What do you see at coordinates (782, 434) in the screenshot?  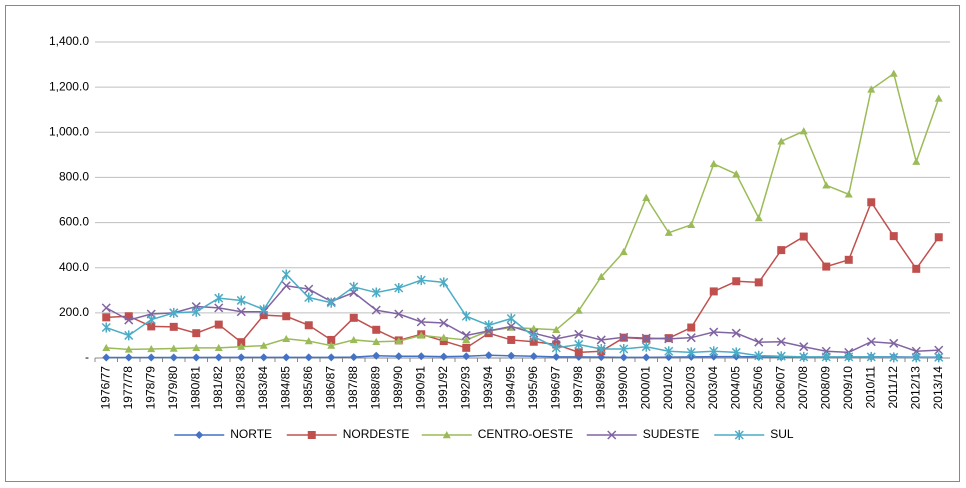 I see `legend-label: SUL` at bounding box center [782, 434].